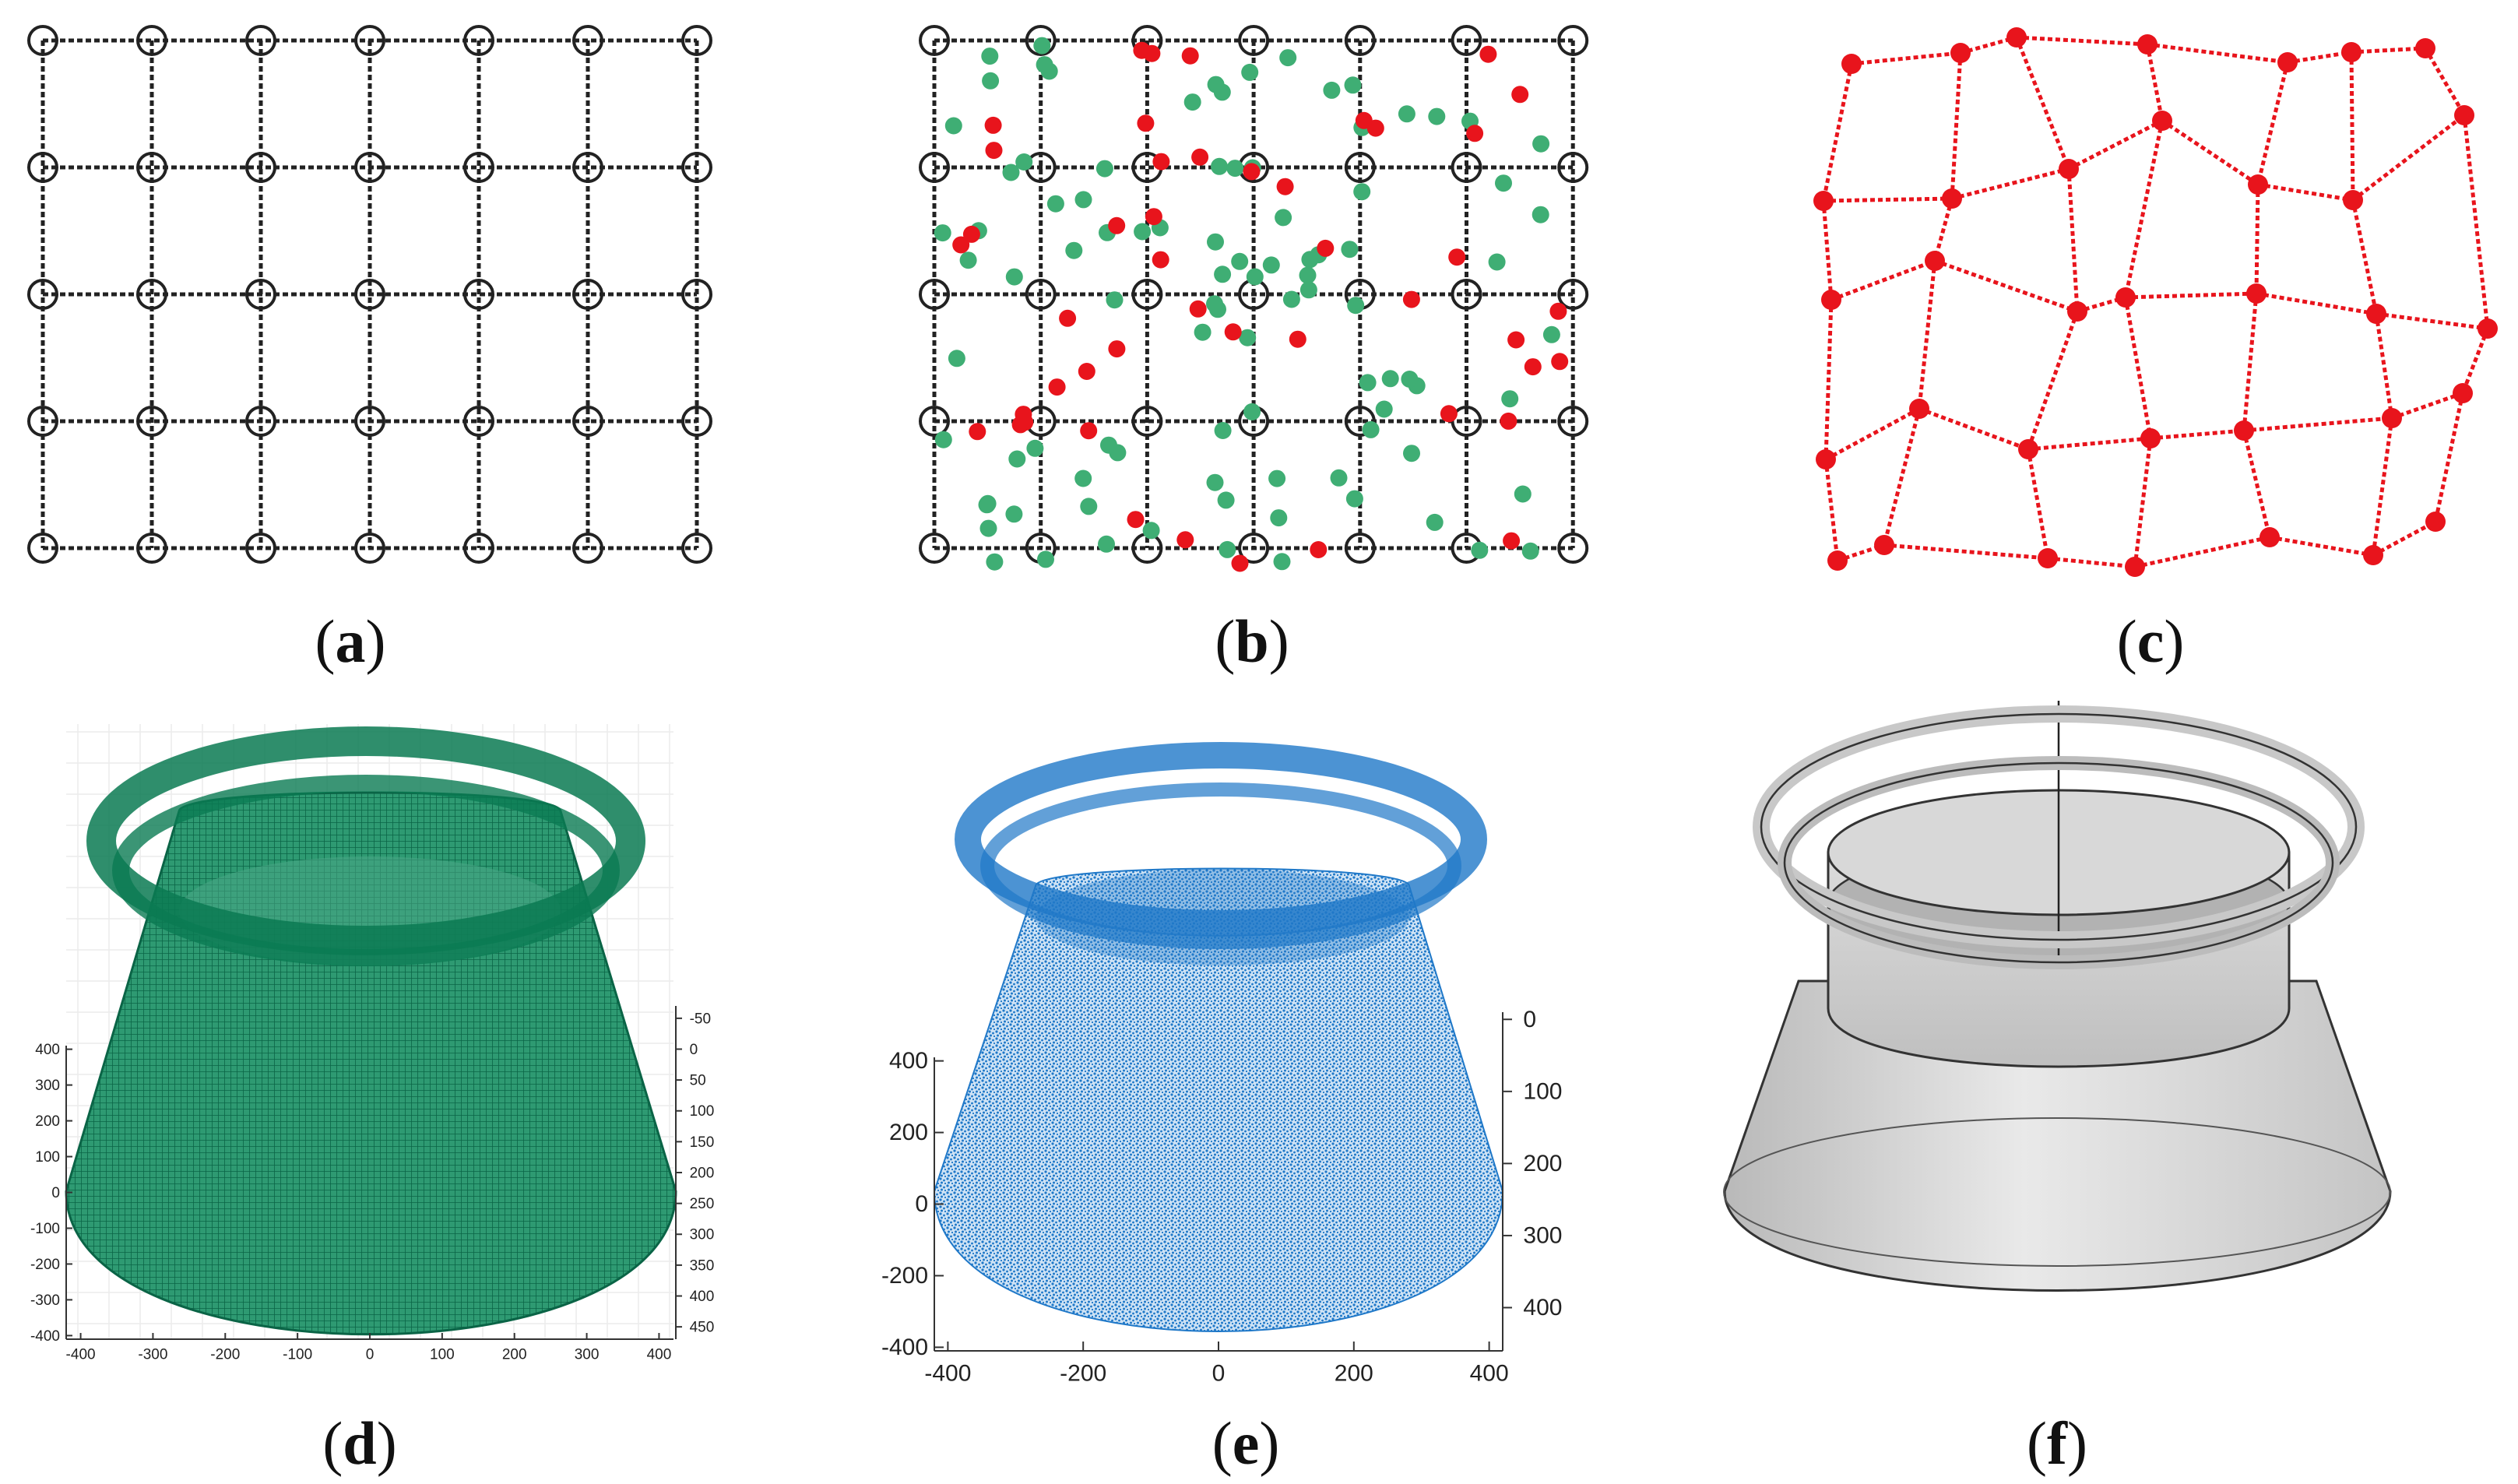  What do you see at coordinates (1354, 1373) in the screenshot?
I see `panel-e-x-tick-label: 200` at bounding box center [1354, 1373].